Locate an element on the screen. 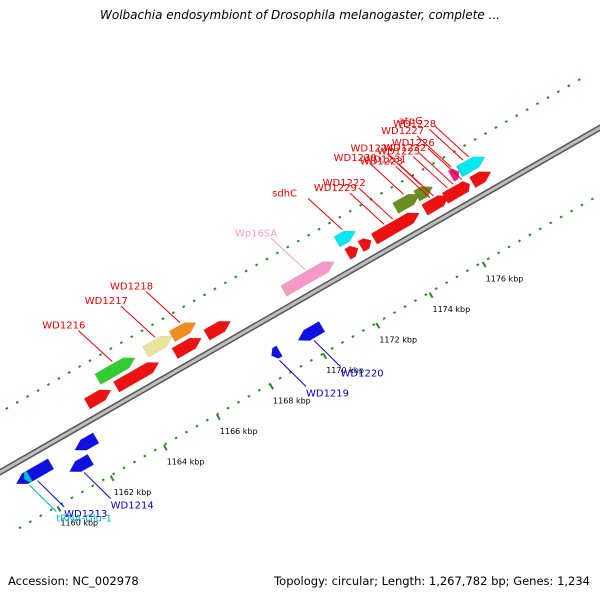 The image size is (600, 600). gene-label-trna-glu-1: tRNA-Glu-1 is located at coordinates (84, 518).